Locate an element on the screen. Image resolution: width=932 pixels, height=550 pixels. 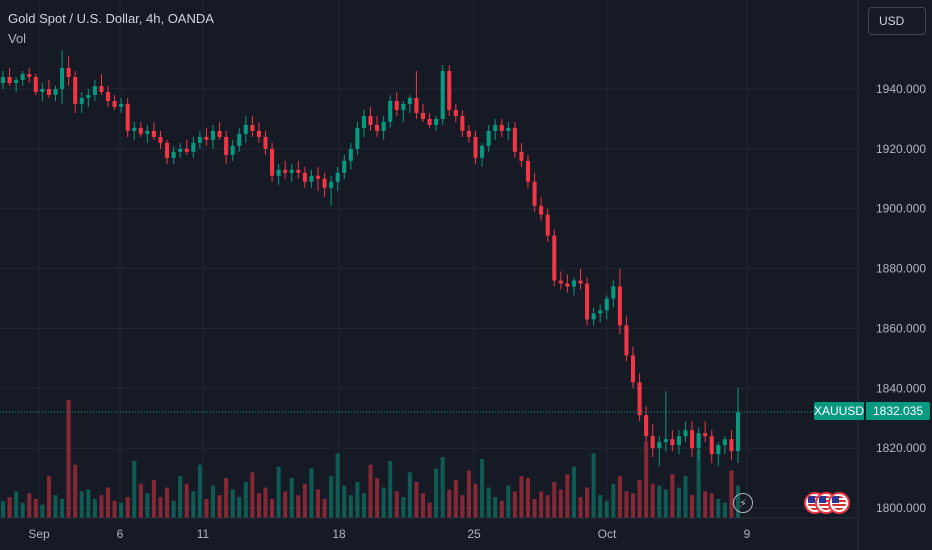
time-axis: Sep 6 11 18 25 Oct 9 is located at coordinates (429, 529).